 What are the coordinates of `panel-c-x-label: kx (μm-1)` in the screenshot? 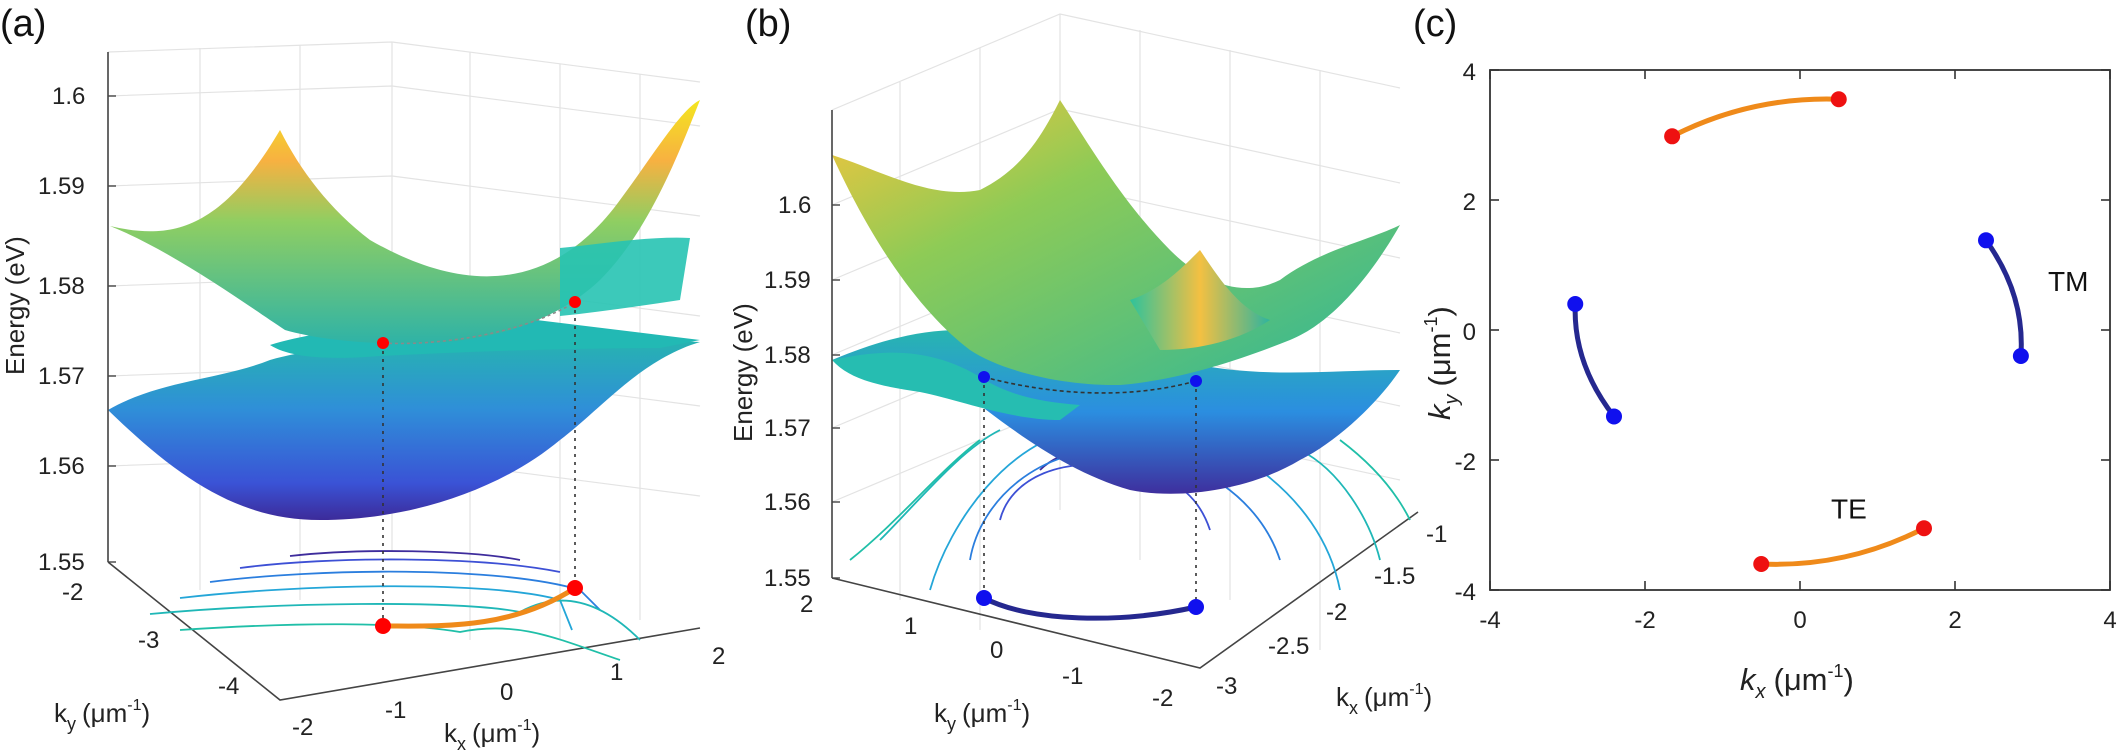 It's located at (1797, 682).